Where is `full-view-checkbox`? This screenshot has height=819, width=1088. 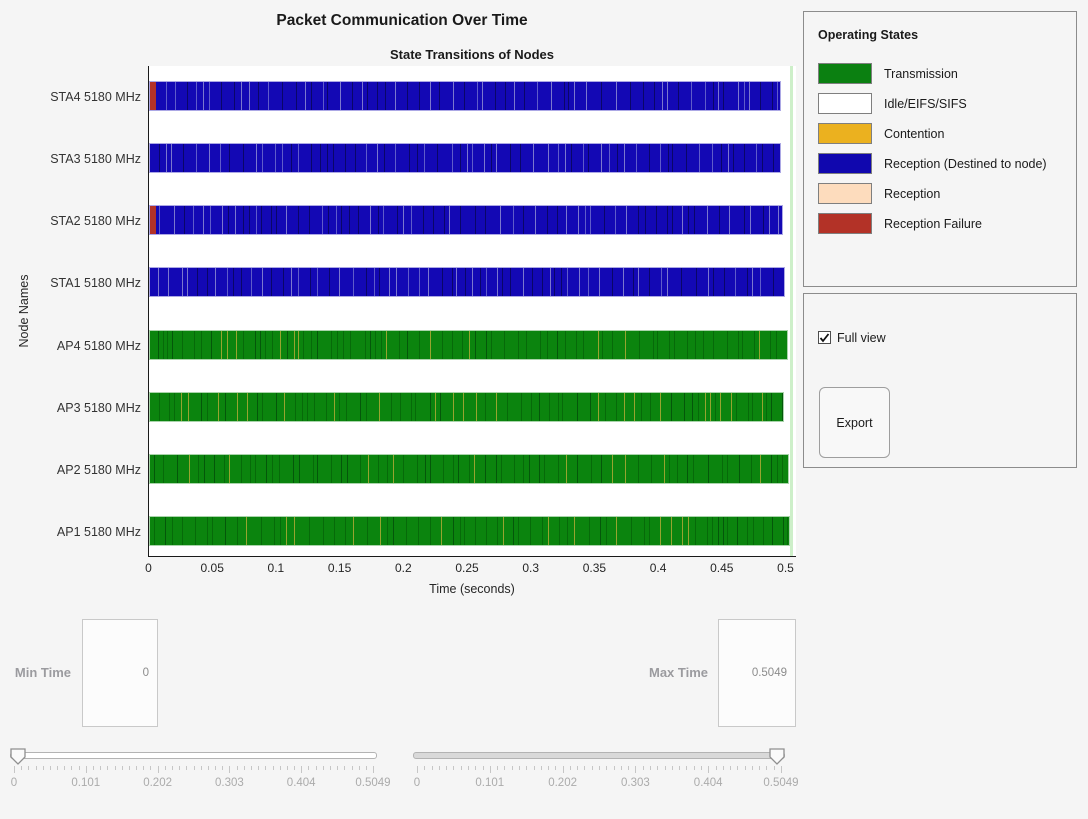
full-view-checkbox is located at coordinates (824, 337).